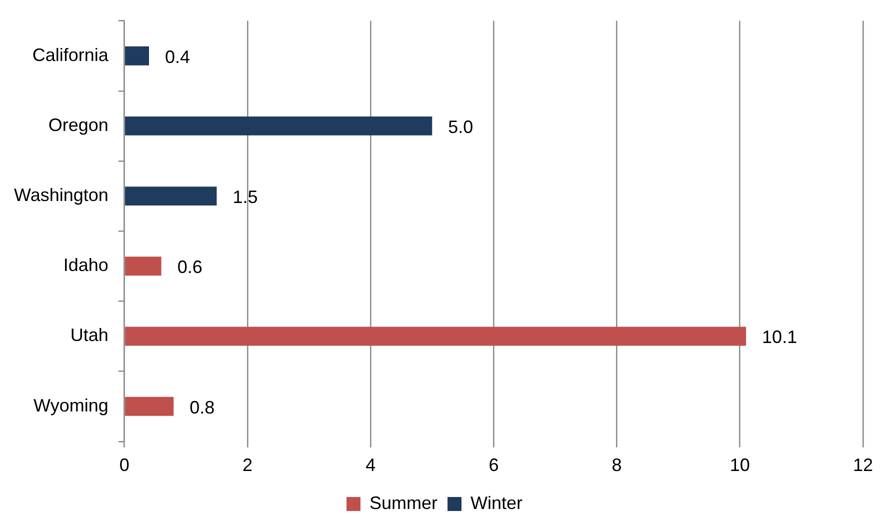 The height and width of the screenshot is (523, 881). Describe the element at coordinates (403, 502) in the screenshot. I see `legend-label: Summer` at that location.